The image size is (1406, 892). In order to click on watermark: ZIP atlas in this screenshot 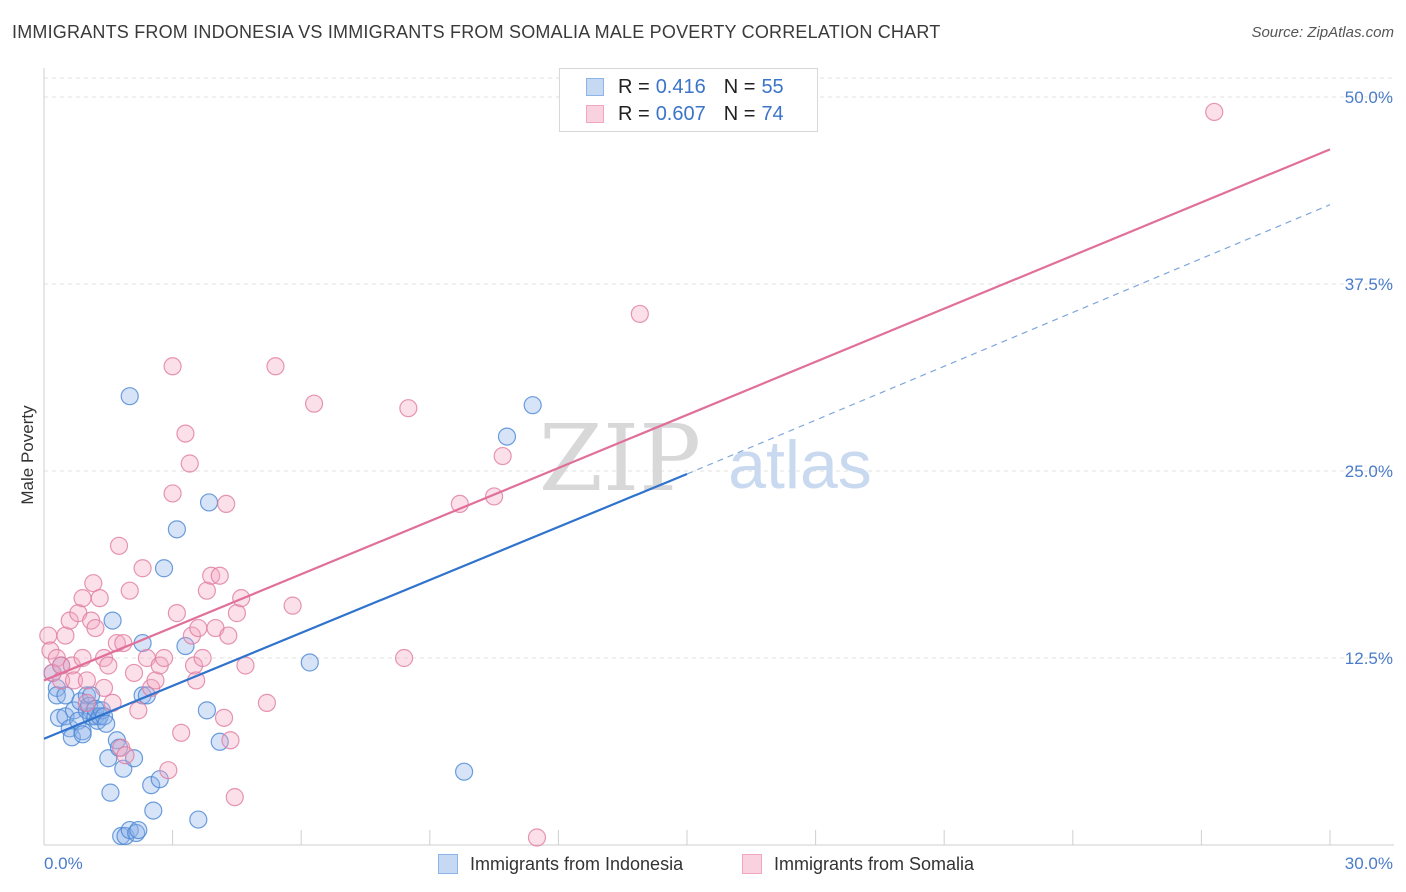, I will do `click(705, 458)`.